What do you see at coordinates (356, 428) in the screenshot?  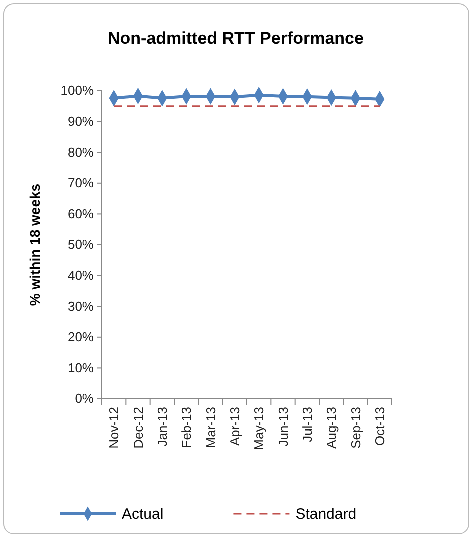 I see `x-tick-label: Sep-13` at bounding box center [356, 428].